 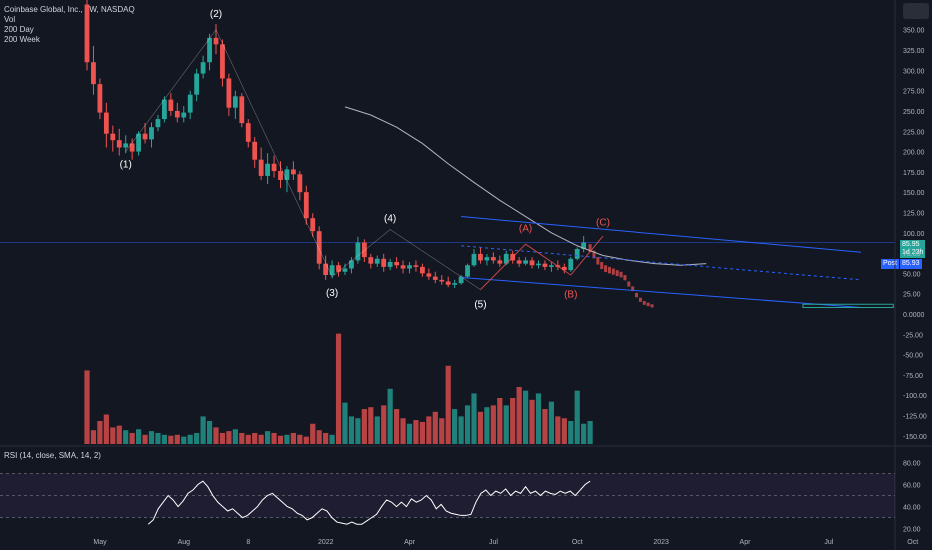 I want to click on indicator-vol: Vol, so click(x=10, y=19).